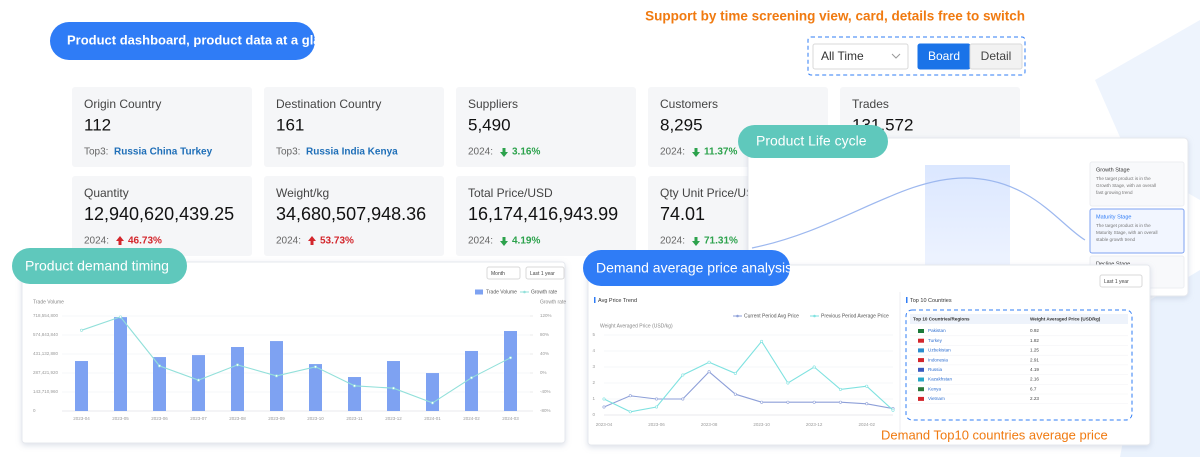 The image size is (1200, 457). I want to click on x-tick-label: 2023-05, so click(120, 418).